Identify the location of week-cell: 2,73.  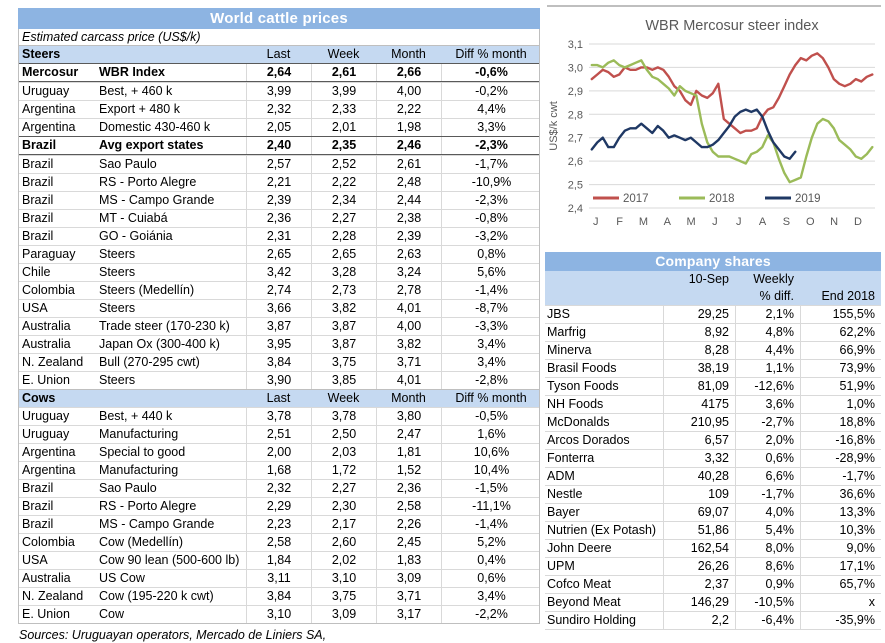
(343, 290).